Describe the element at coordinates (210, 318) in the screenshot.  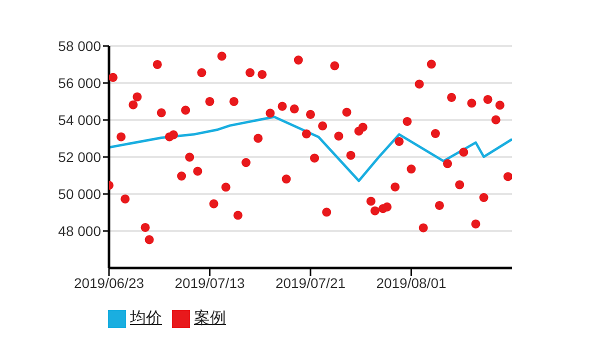
I see `legend-label: 案例` at that location.